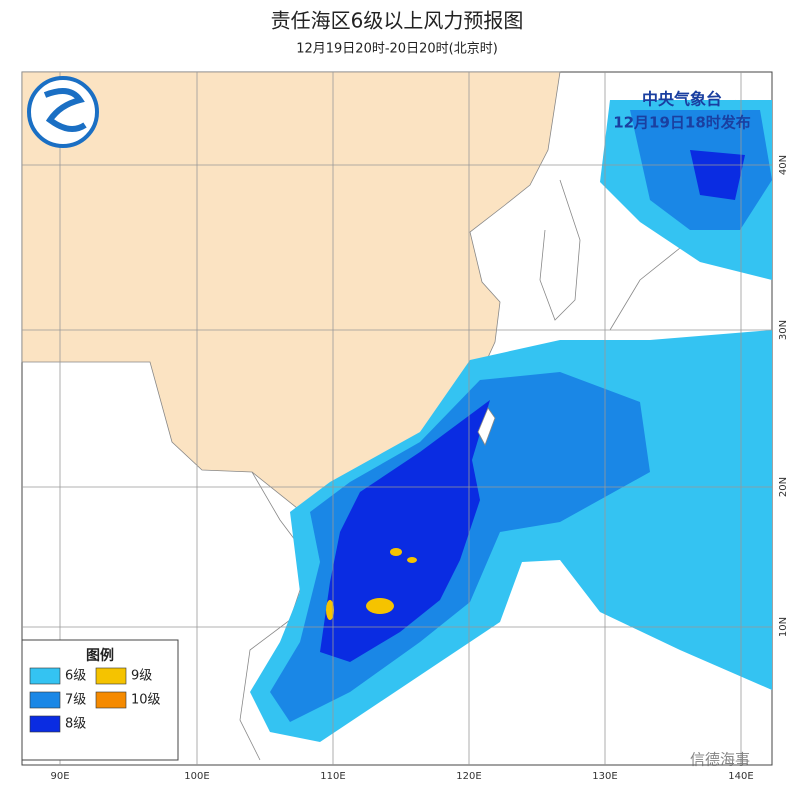  What do you see at coordinates (783, 396) in the screenshot?
I see `latitude-labels: 40N 30N 20N 10N` at bounding box center [783, 396].